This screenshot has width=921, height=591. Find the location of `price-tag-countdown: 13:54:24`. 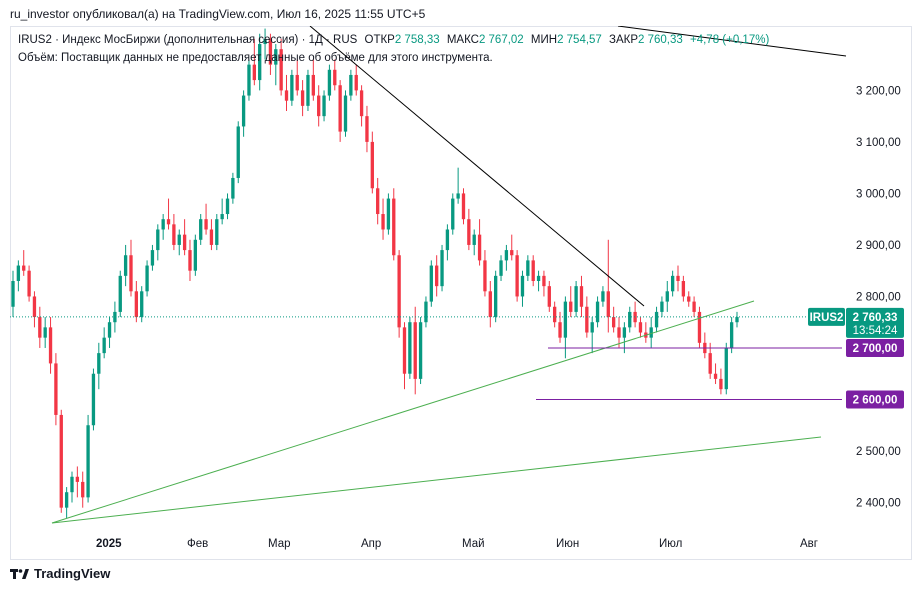

price-tag-countdown: 13:54:24 is located at coordinates (875, 331).